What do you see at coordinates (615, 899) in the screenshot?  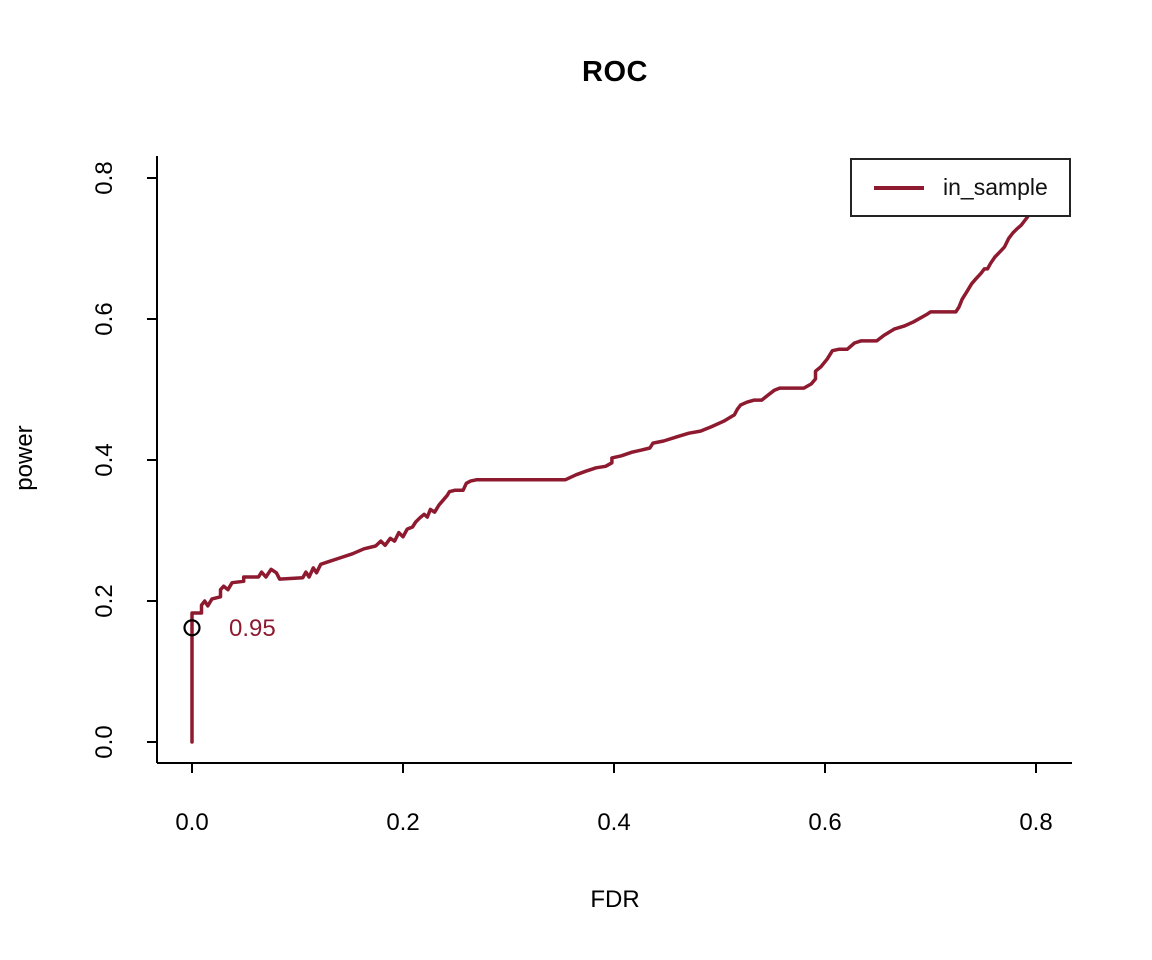 I see `x-axis-label: FDR` at bounding box center [615, 899].